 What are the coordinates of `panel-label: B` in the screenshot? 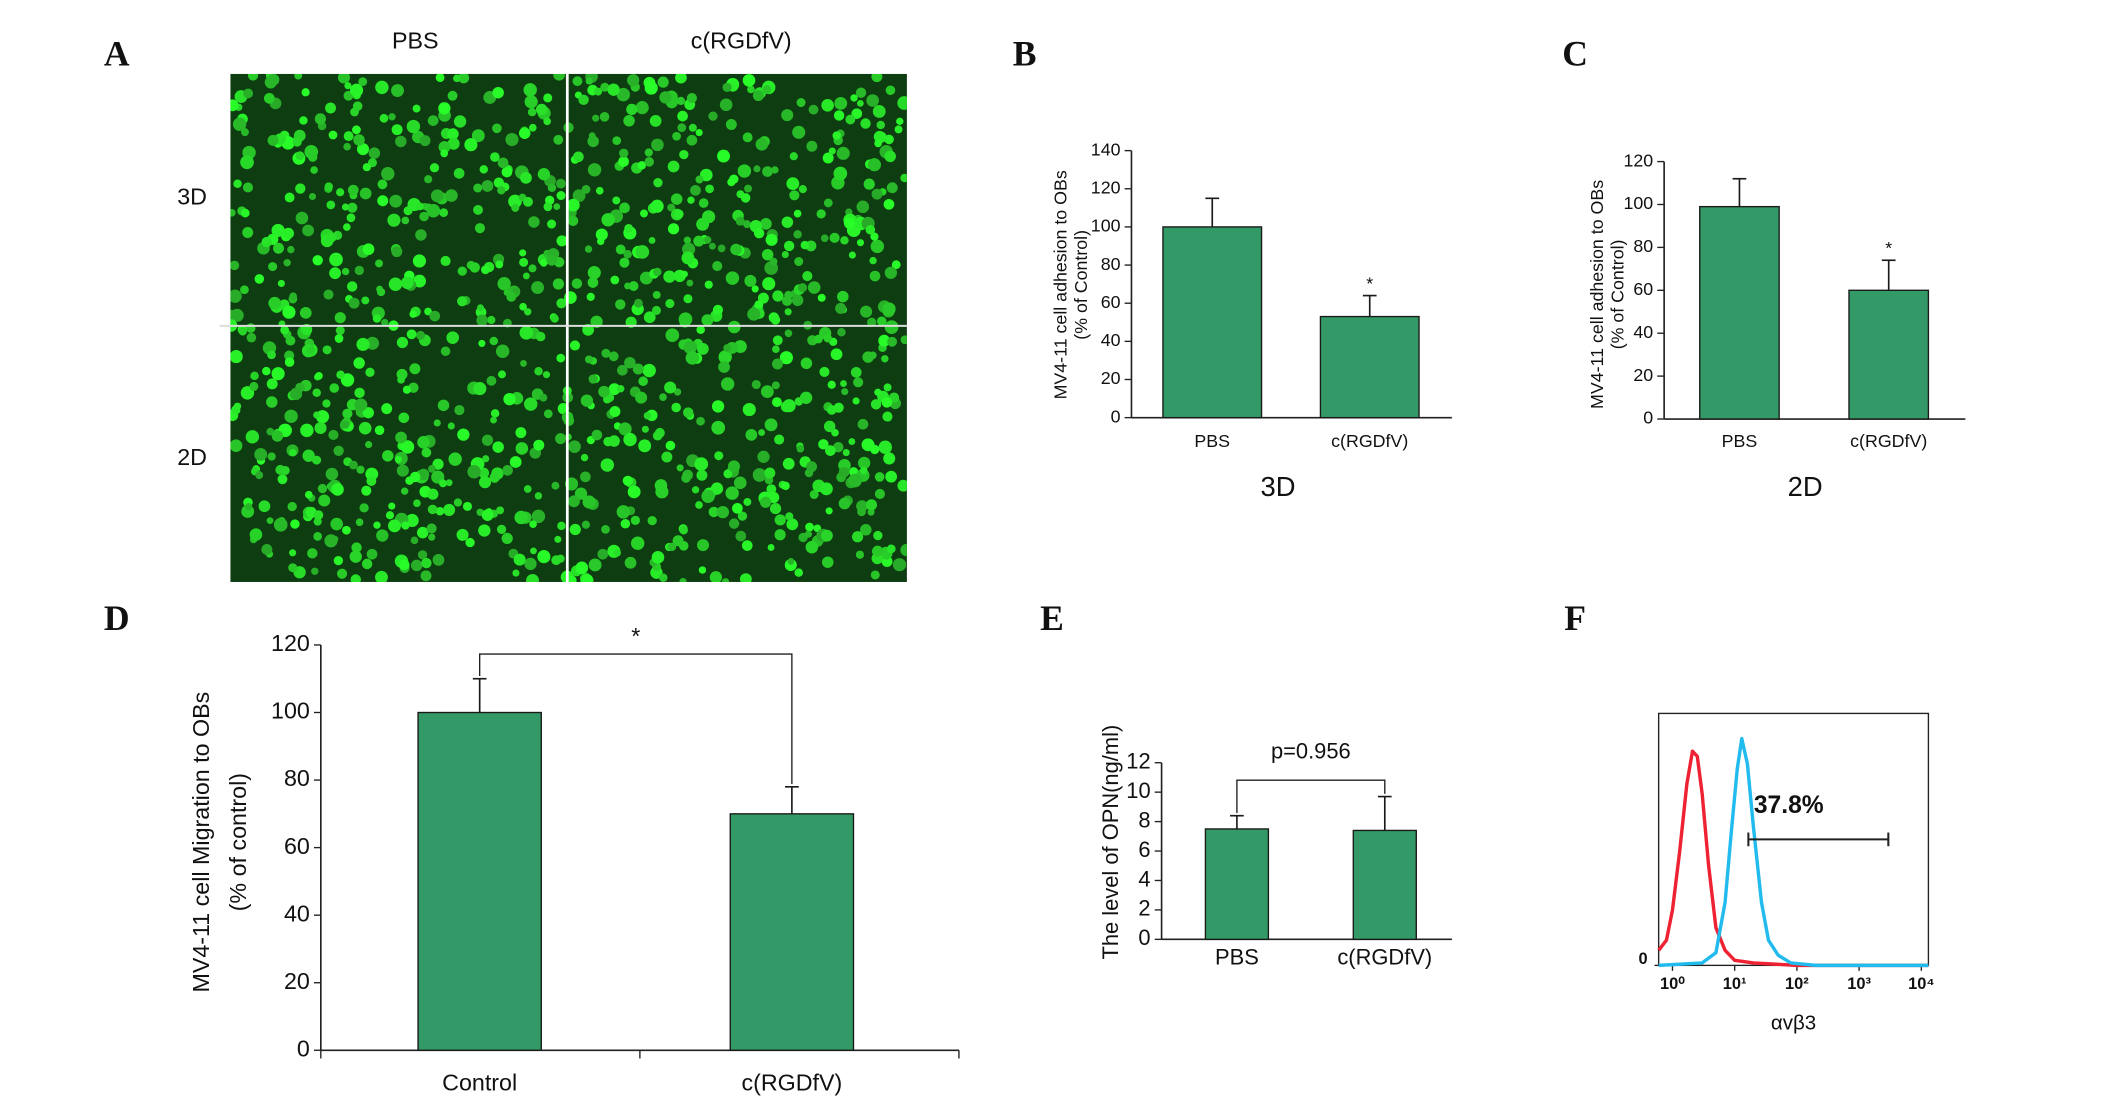 It's located at (1025, 54).